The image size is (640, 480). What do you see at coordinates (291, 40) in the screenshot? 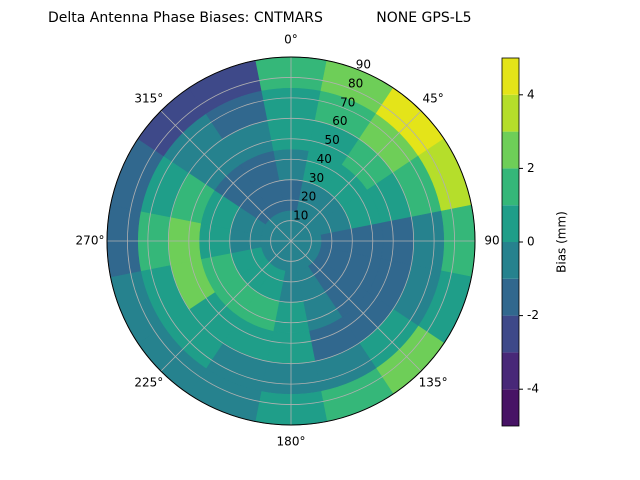
I see `angle-tick-label: 0°` at bounding box center [291, 40].